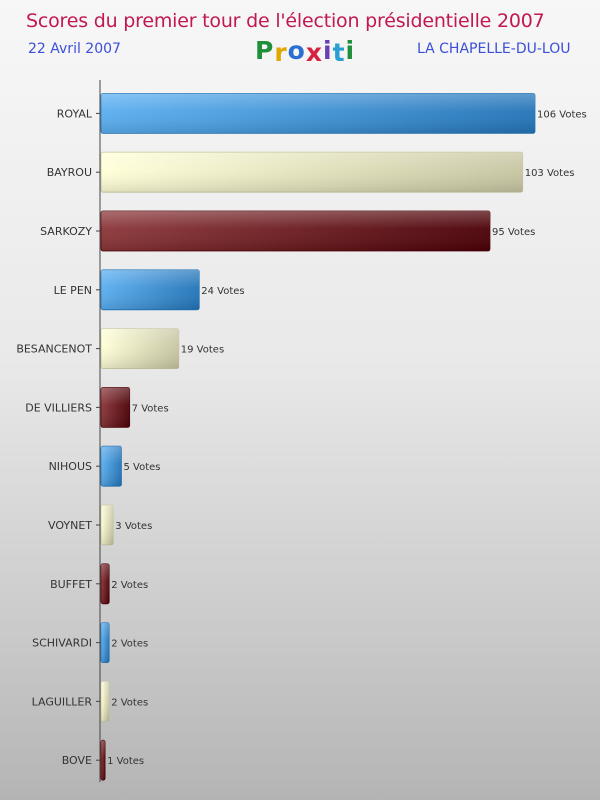  I want to click on value-label: 3 Votes, so click(133, 526).